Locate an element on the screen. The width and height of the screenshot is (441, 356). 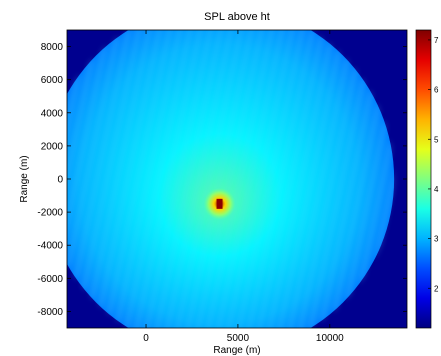
colorbar-gradient is located at coordinates (423, 179).